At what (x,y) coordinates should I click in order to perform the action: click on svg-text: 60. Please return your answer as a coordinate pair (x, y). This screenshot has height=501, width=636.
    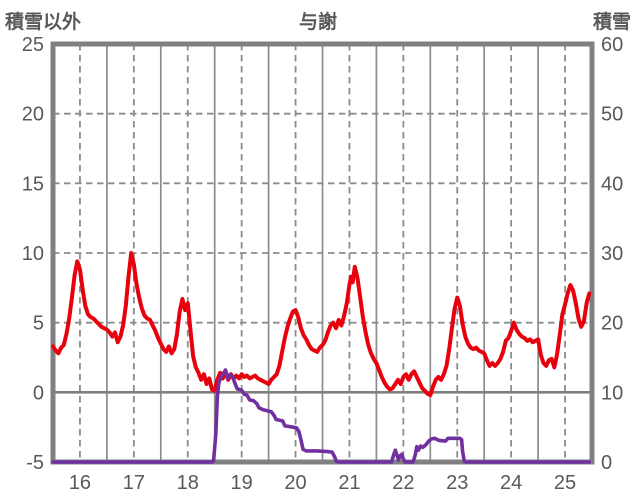
    Looking at the image, I should click on (612, 45).